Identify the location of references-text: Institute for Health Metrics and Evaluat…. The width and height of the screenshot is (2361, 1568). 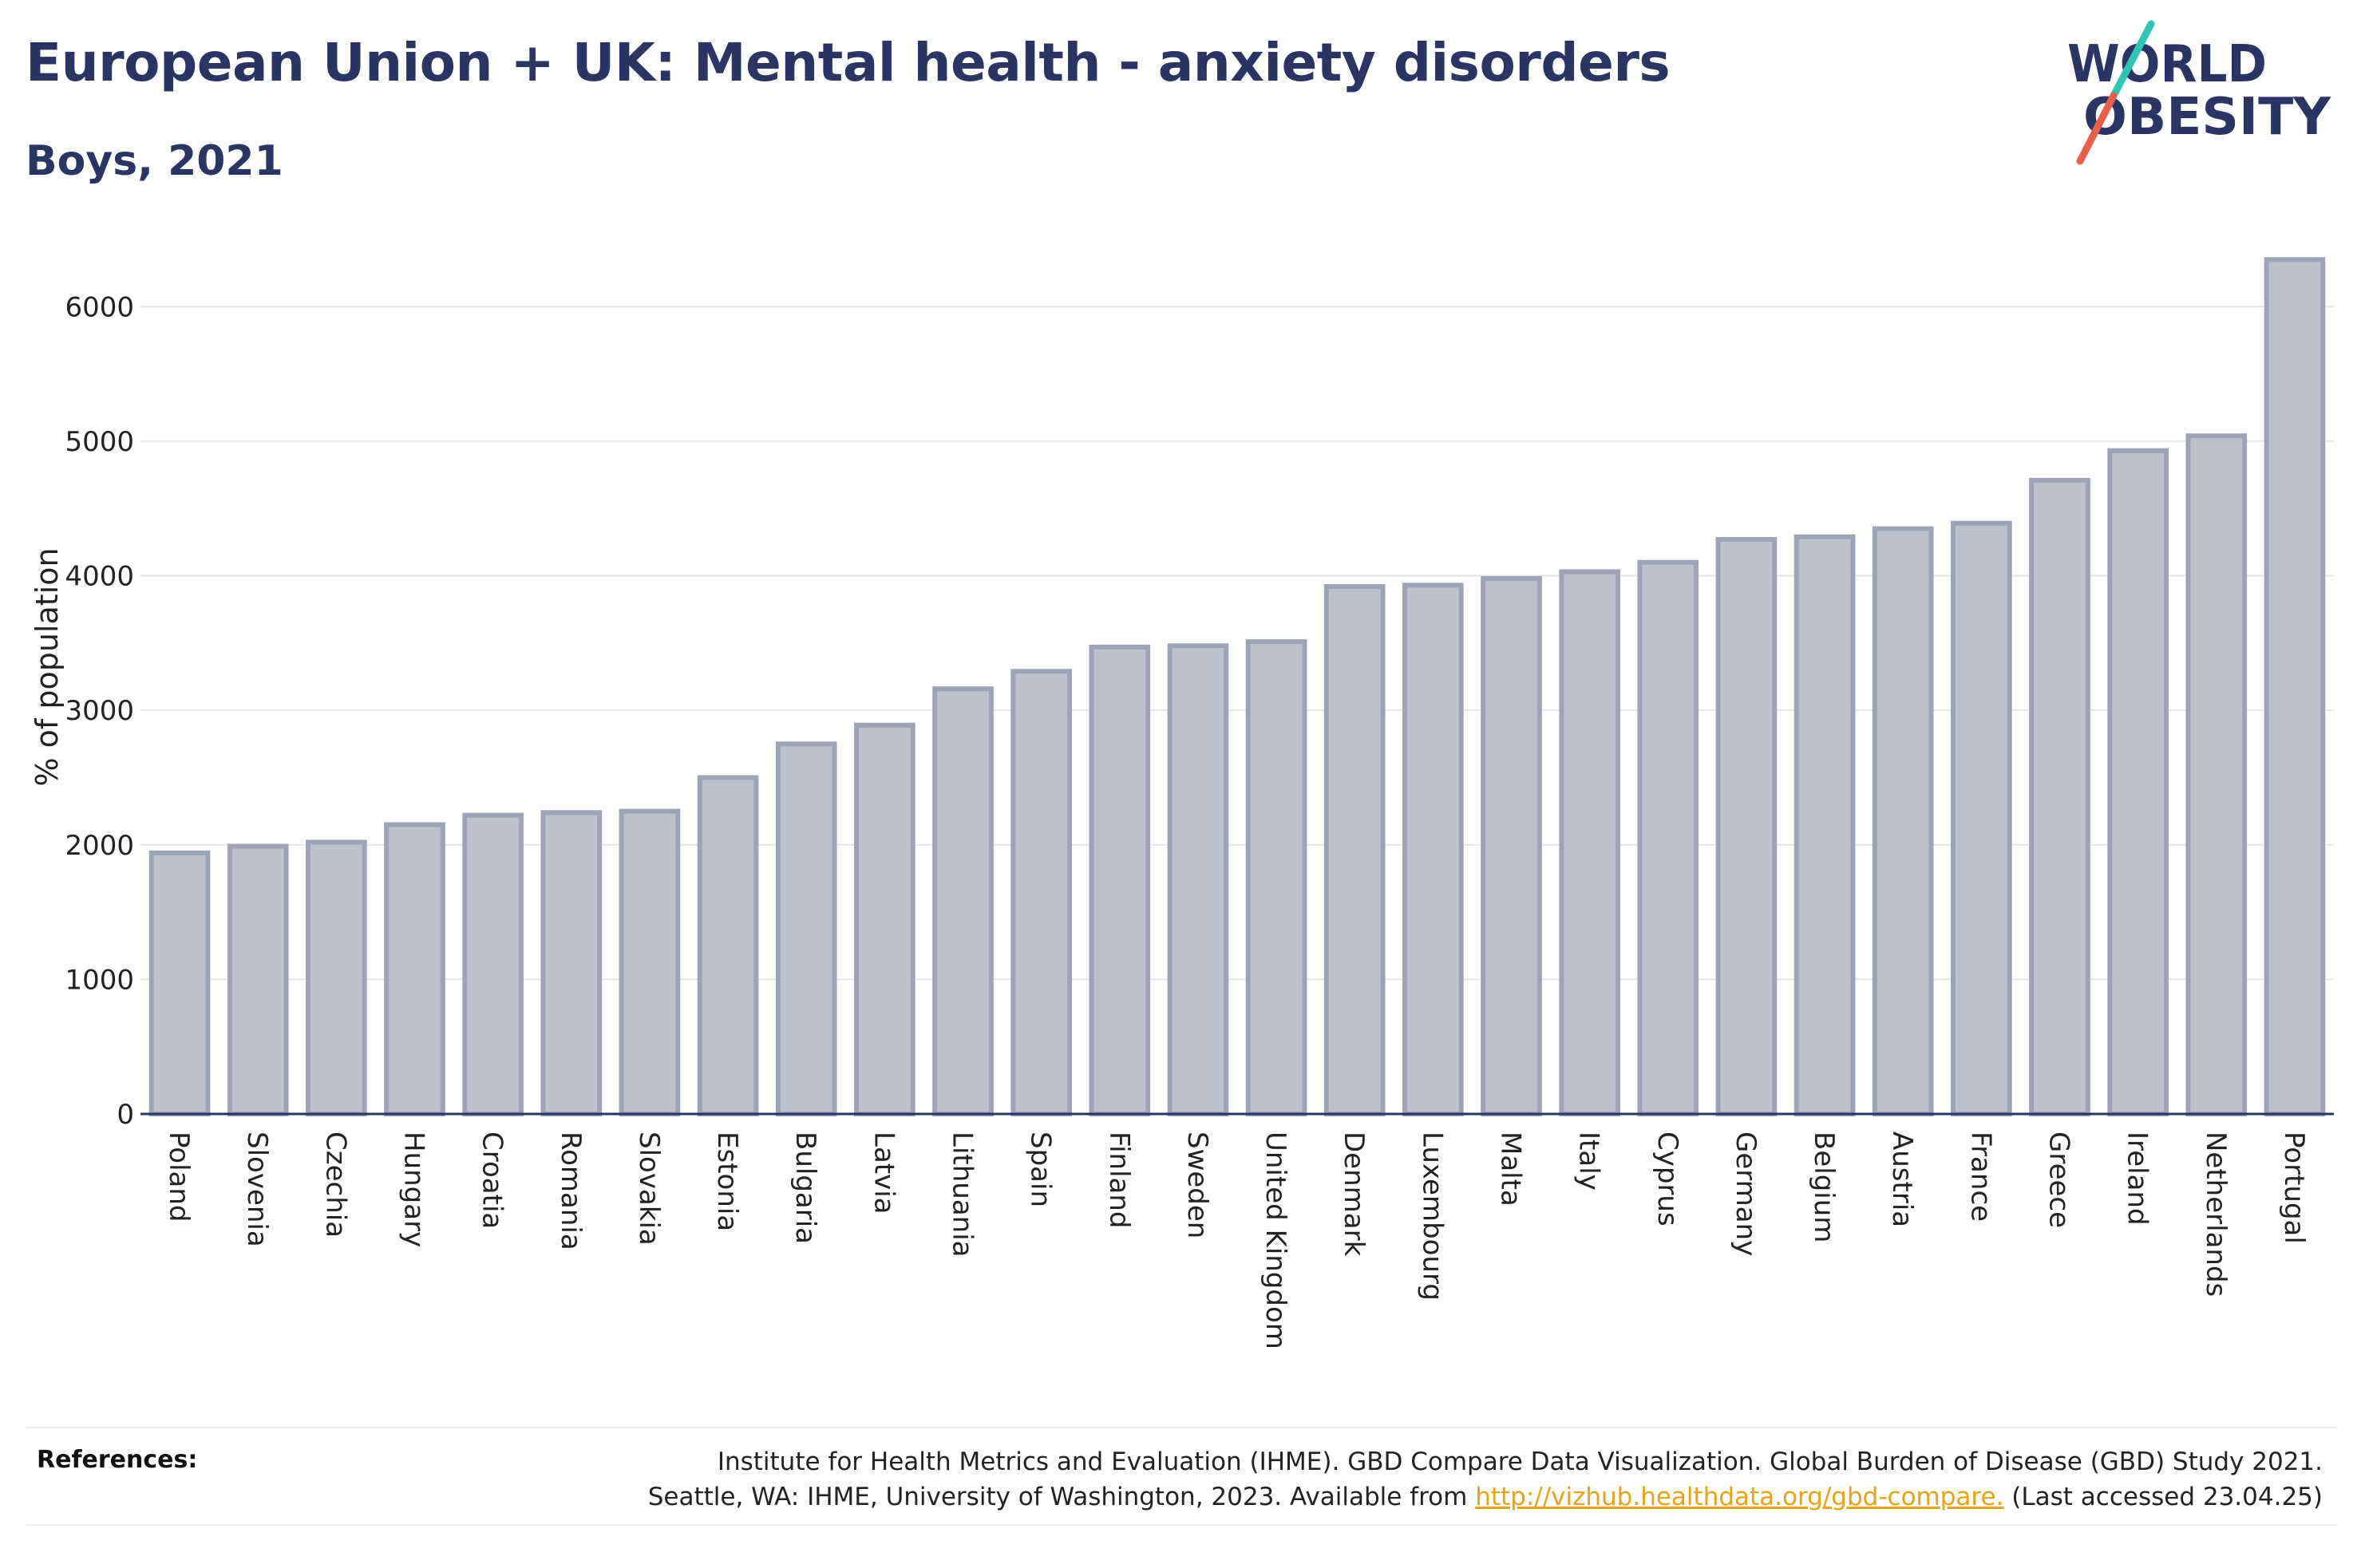
(1405, 1479).